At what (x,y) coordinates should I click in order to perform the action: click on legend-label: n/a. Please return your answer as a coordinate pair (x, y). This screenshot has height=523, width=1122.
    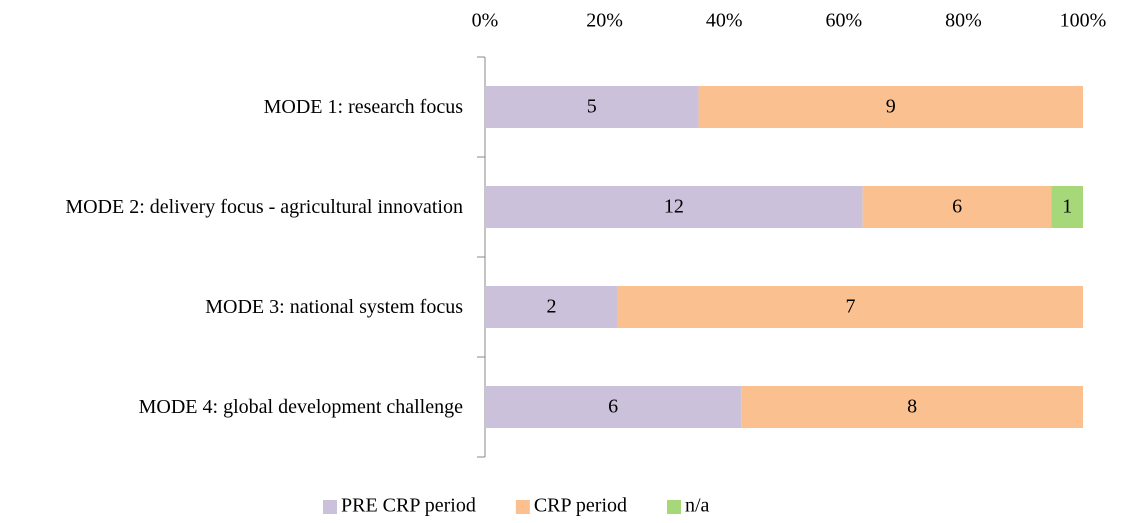
    Looking at the image, I should click on (697, 506).